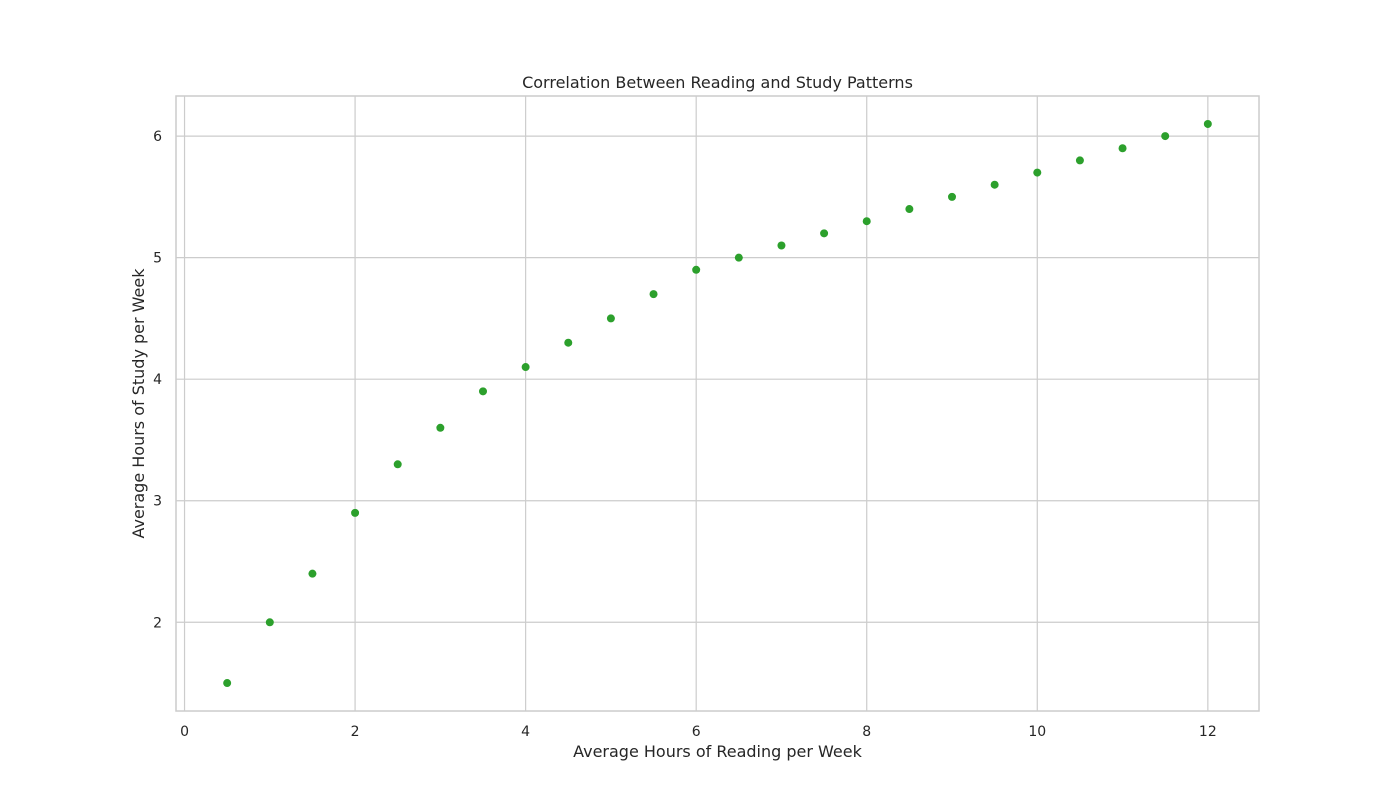  Describe the element at coordinates (138, 403) in the screenshot. I see `y-axis-label: Average Hours of Study per Week` at that location.